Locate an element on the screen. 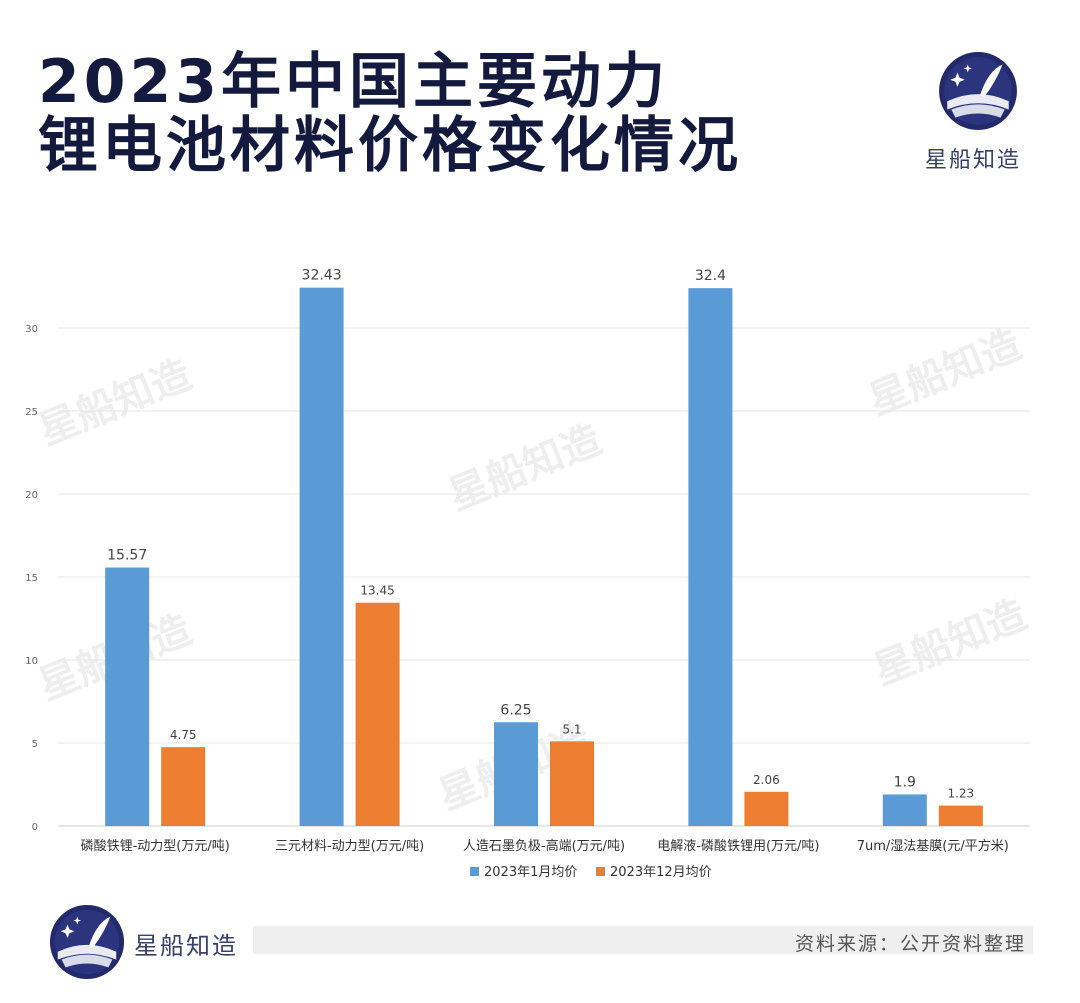  x-tick-label: 三元材料-动力型(万元/吨) is located at coordinates (349, 846).